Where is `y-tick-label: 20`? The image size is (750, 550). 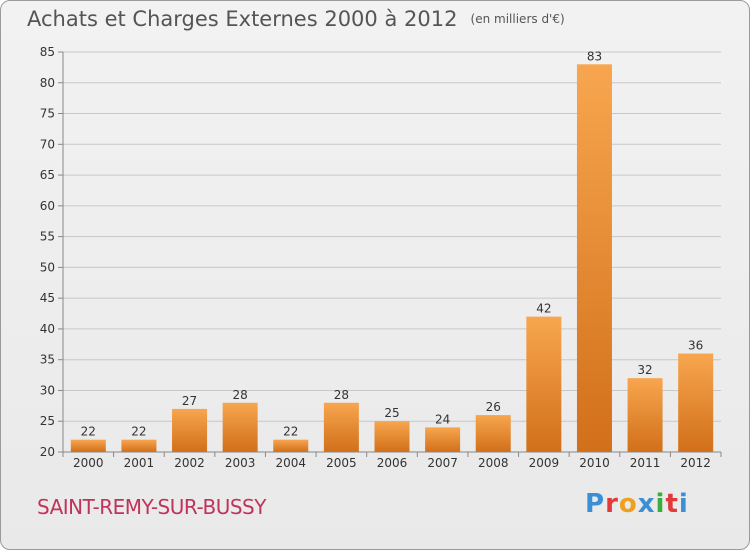 y-tick-label: 20 is located at coordinates (47, 452).